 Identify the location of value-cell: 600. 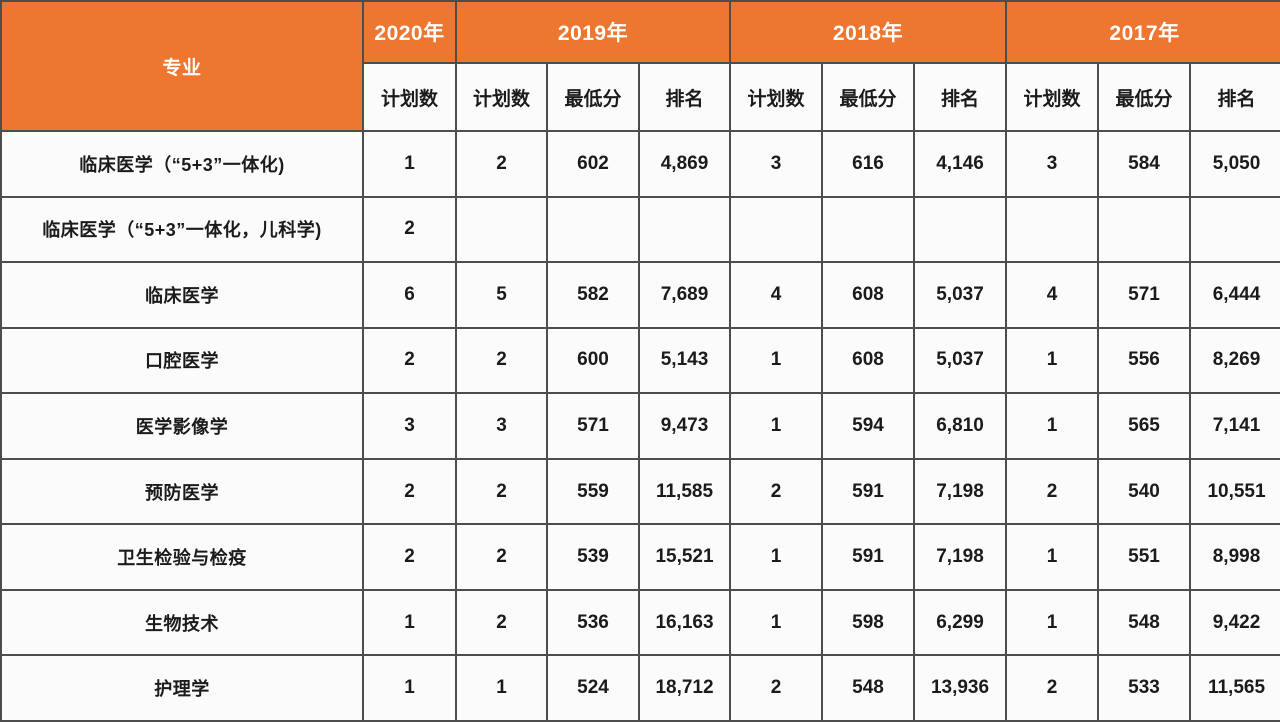
(593, 360).